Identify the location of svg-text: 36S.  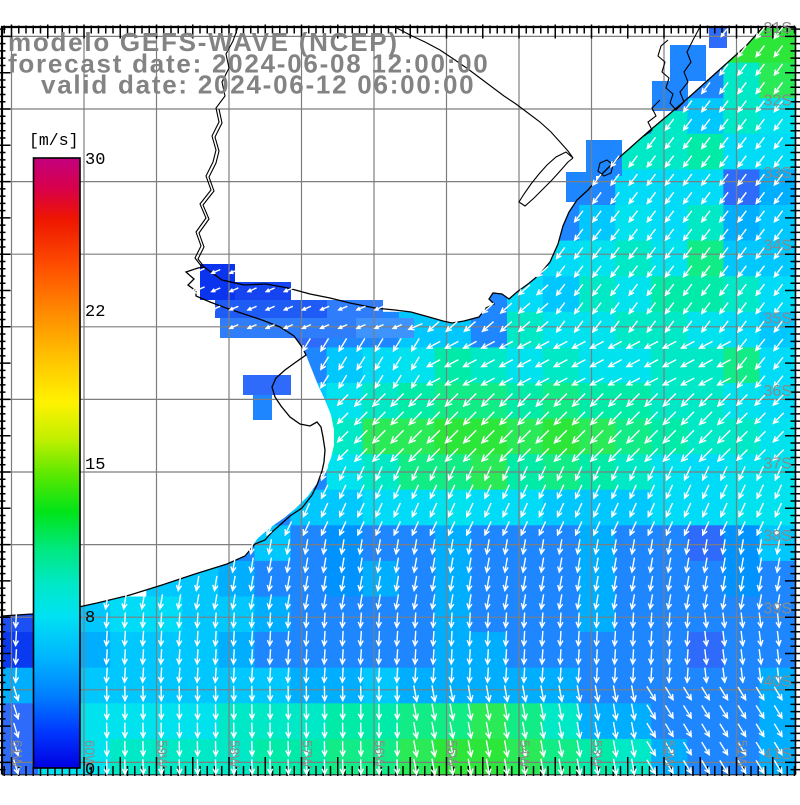
(778, 391).